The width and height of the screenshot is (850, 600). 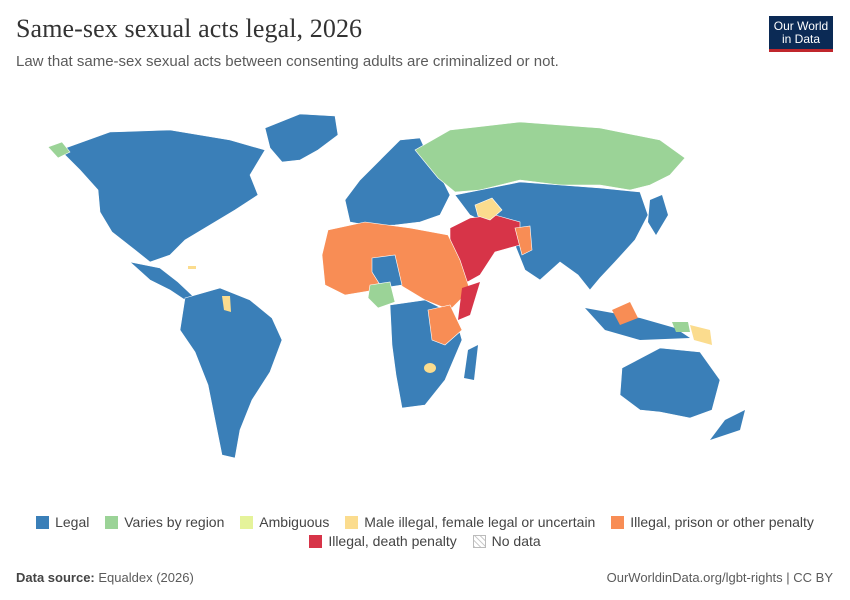 I want to click on legend-item-prison: Illegal, prison or other penalty, so click(x=712, y=522).